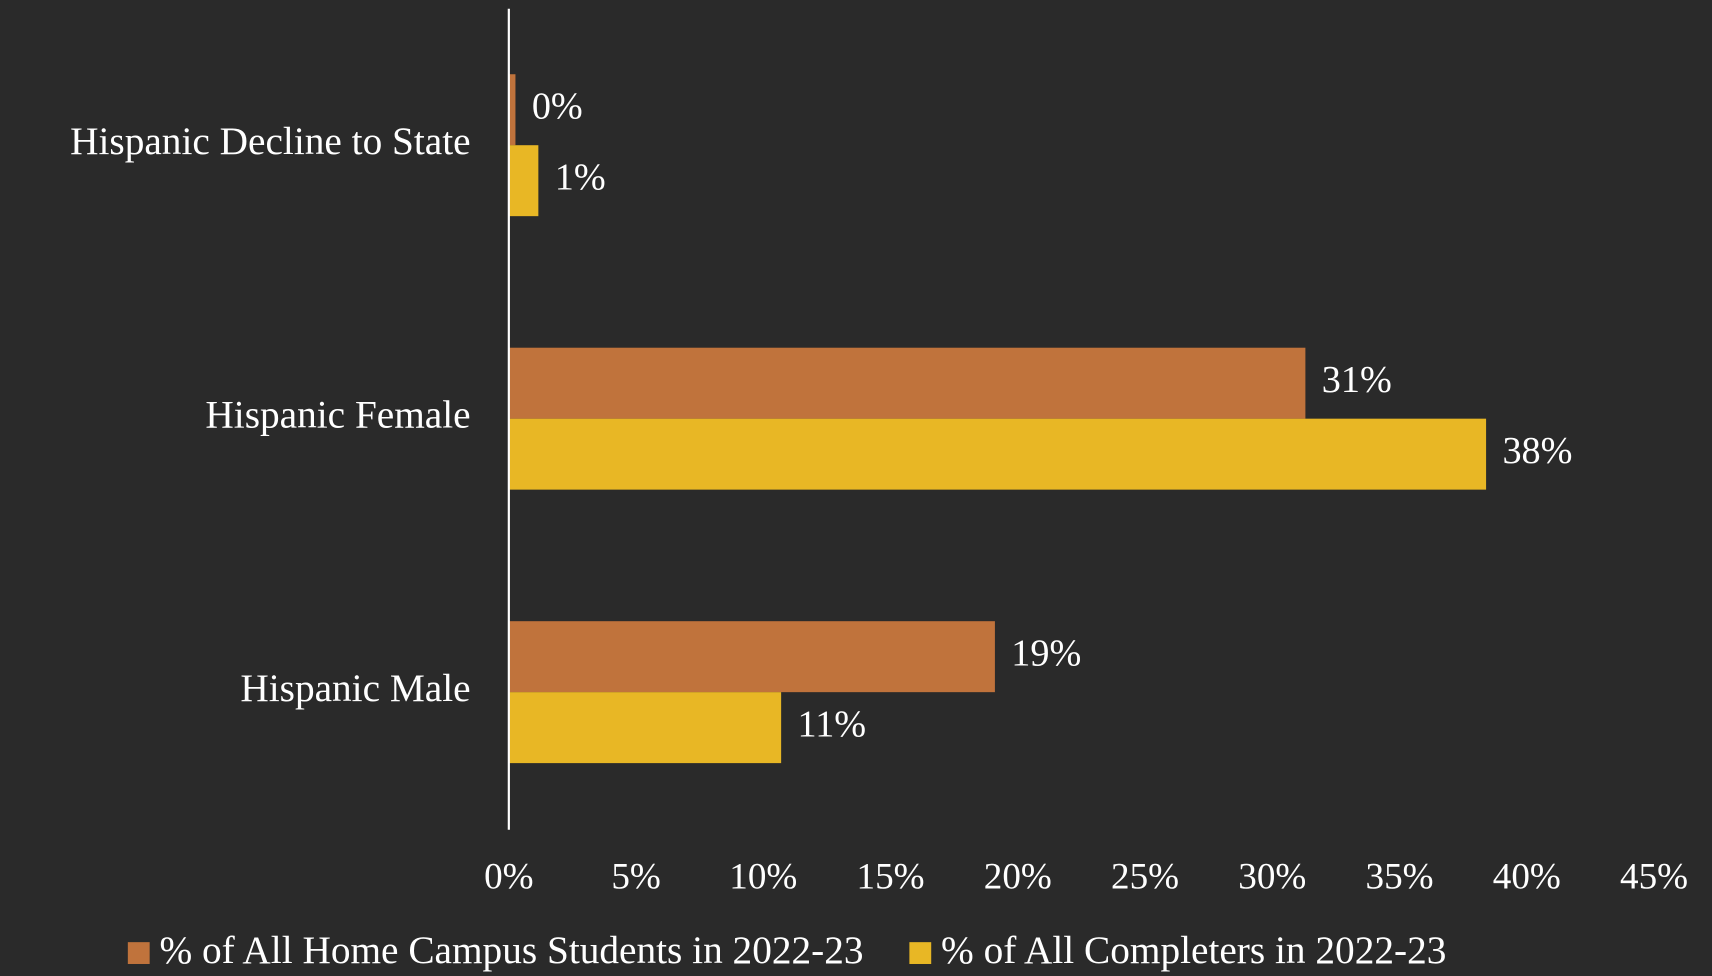  I want to click on x-tick-label: 10%, so click(763, 876).